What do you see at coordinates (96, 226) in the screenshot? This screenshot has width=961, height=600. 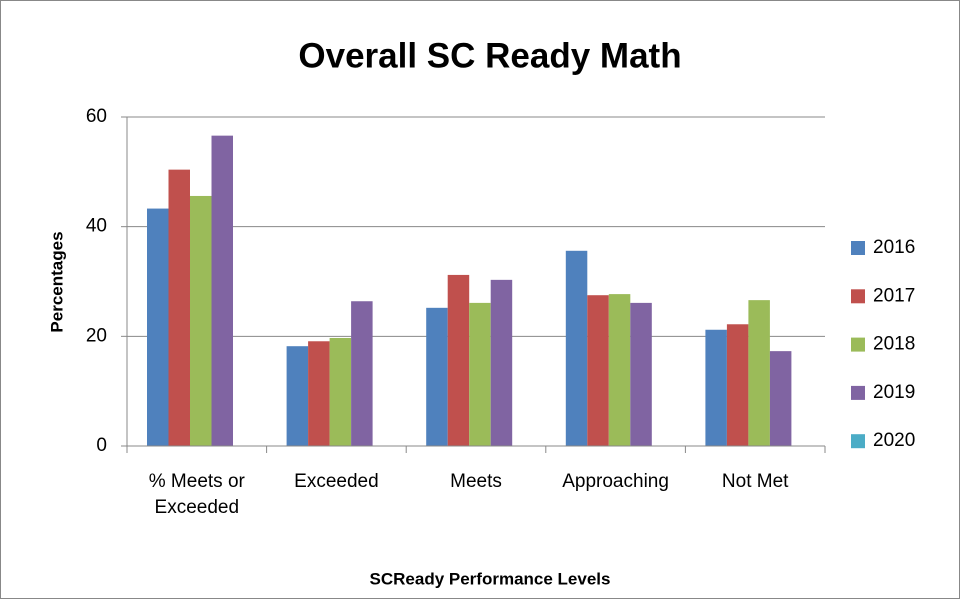 I see `y-tick-label: 40` at bounding box center [96, 226].